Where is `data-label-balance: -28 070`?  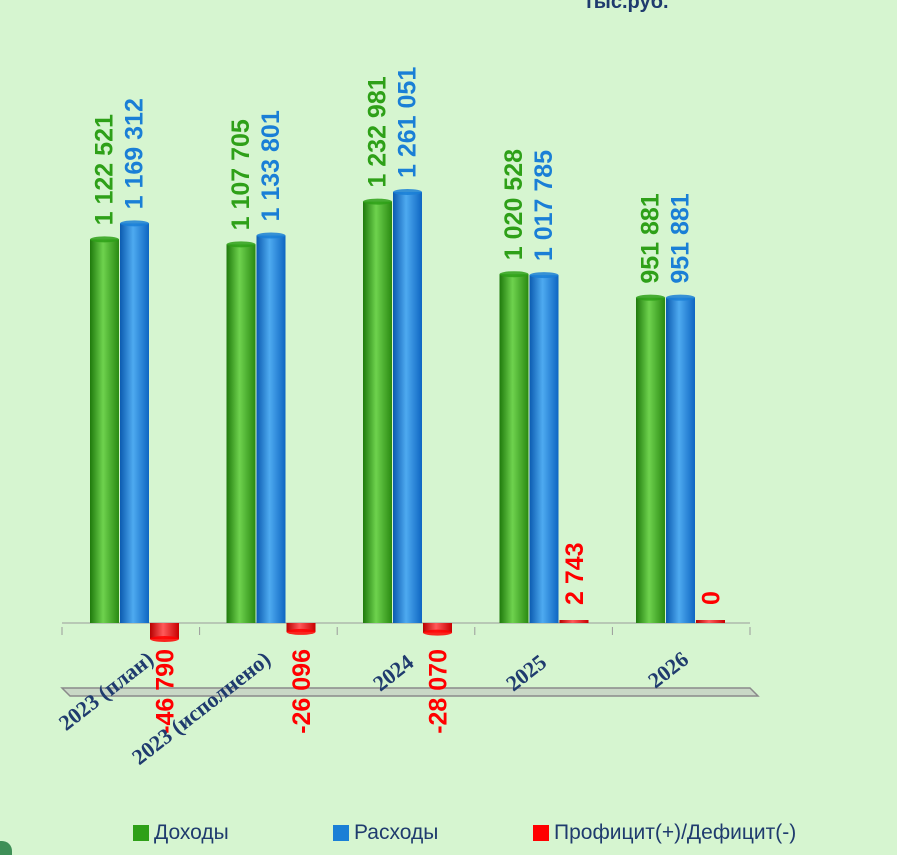 data-label-balance: -28 070 is located at coordinates (439, 691).